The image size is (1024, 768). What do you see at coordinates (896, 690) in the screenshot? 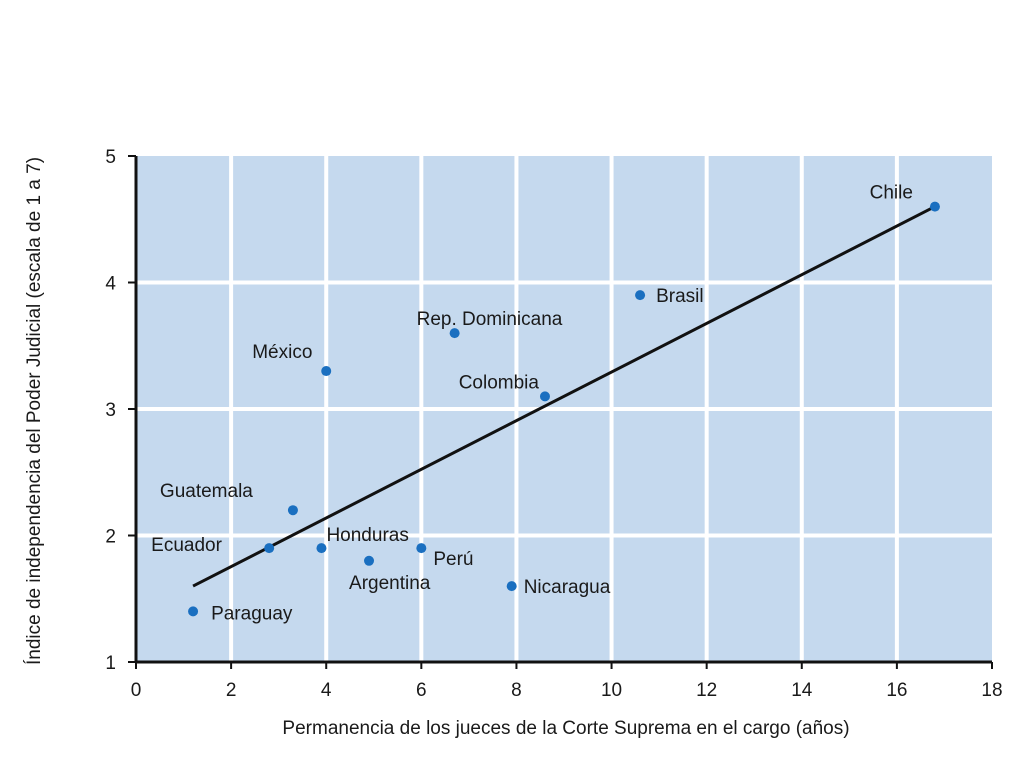
I see `x-tick-label: 16` at bounding box center [896, 690].